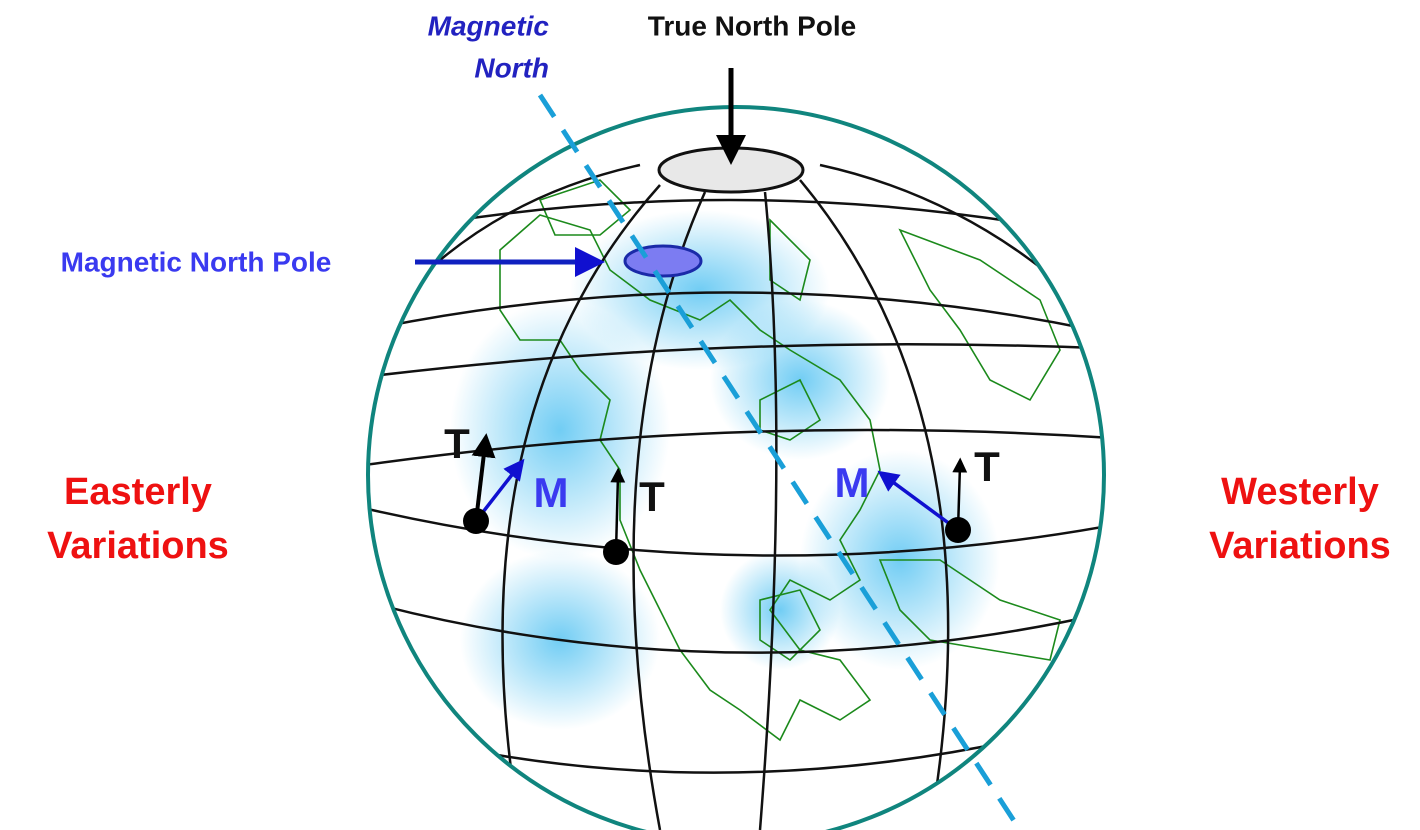 Image resolution: width=1420 pixels, height=830 pixels. Describe the element at coordinates (138, 492) in the screenshot. I see `easterly-label: Easterly` at that location.